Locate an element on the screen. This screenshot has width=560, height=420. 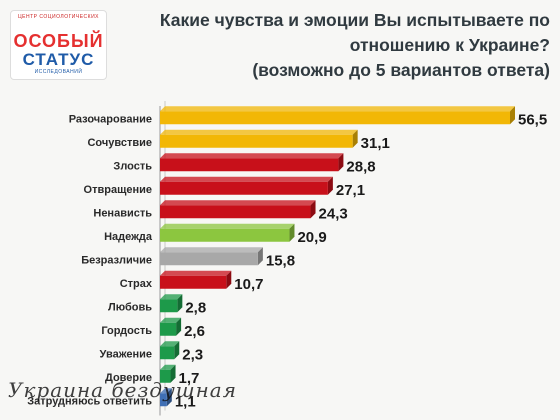
category-label: Злость is located at coordinates (132, 166).